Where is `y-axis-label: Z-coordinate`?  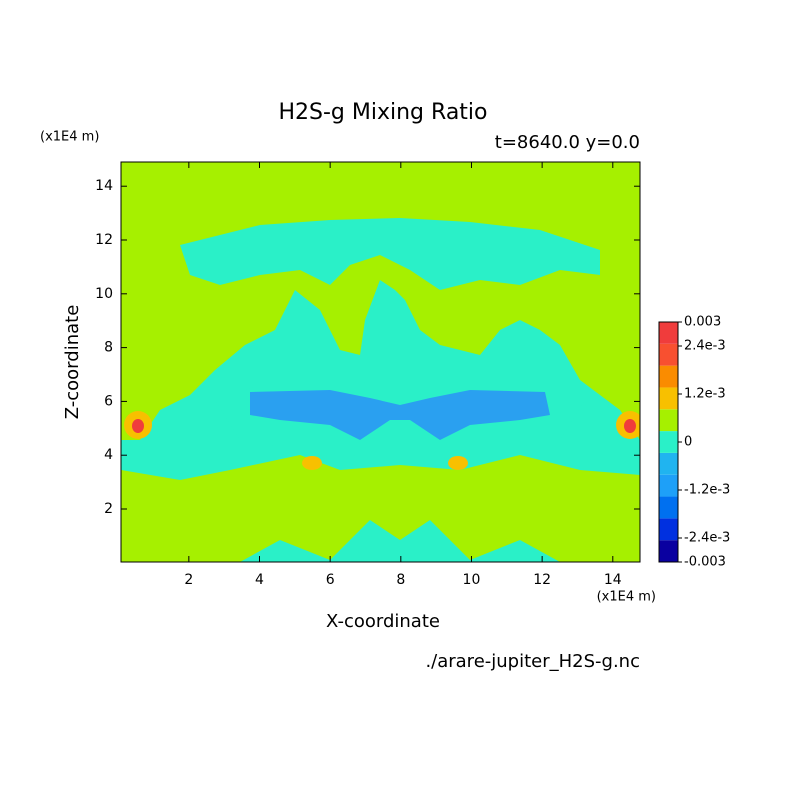 y-axis-label: Z-coordinate is located at coordinates (72, 362).